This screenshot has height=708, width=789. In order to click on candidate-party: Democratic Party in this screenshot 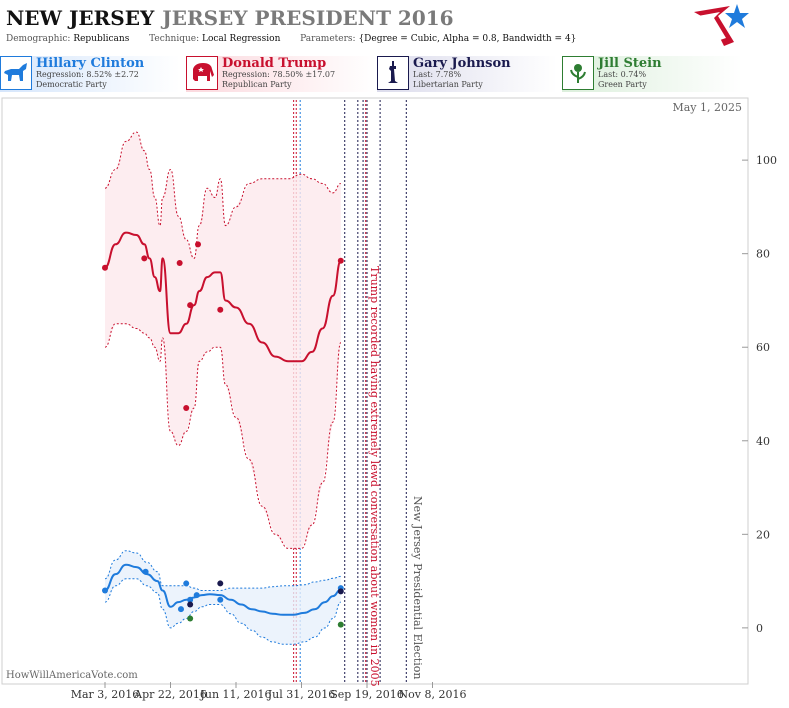, I will do `click(71, 84)`.